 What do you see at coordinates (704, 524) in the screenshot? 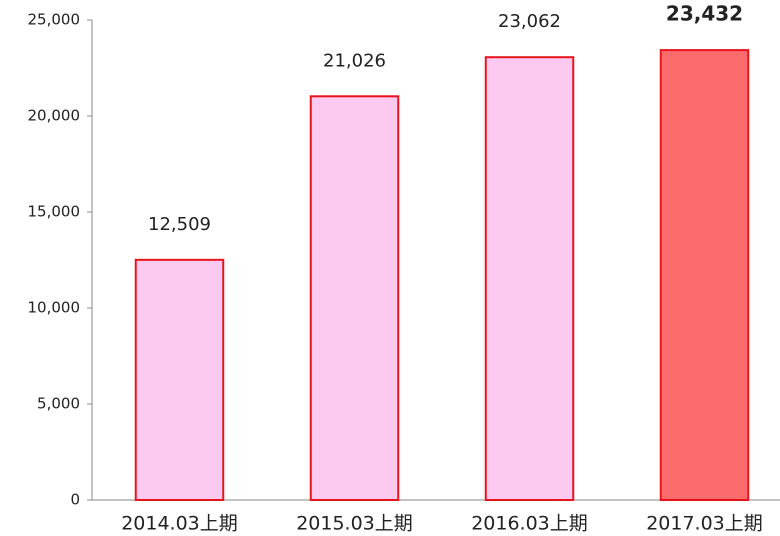
I see `x-tick-label: 2017.03上期` at bounding box center [704, 524].